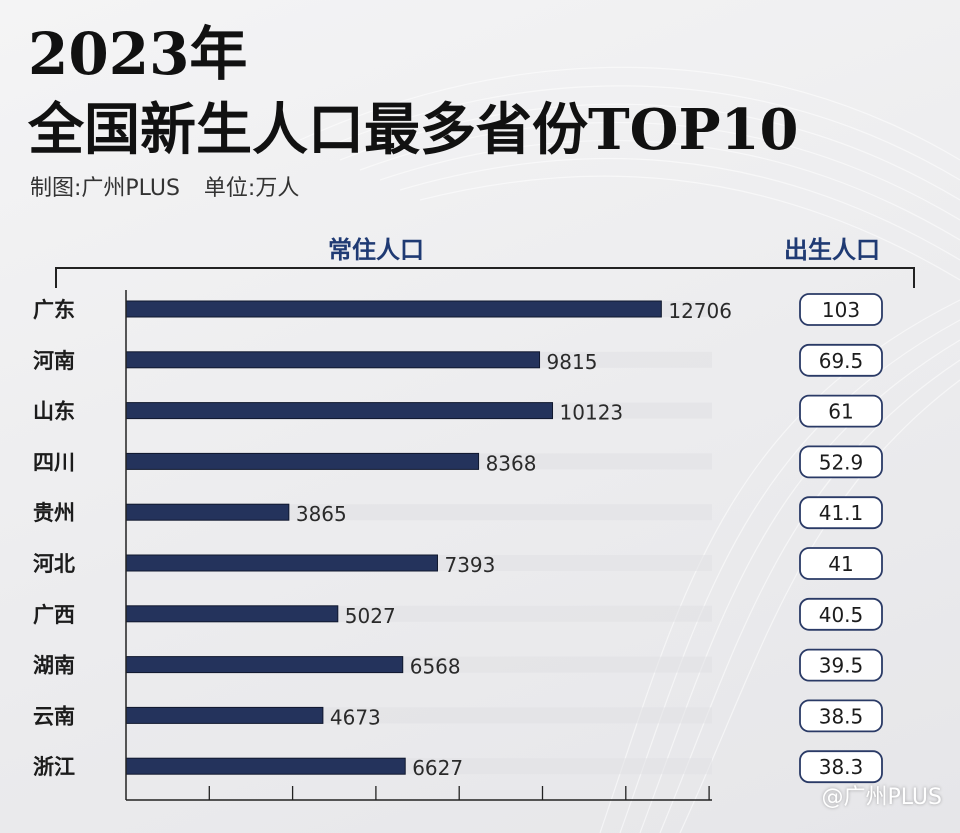  Describe the element at coordinates (54, 614) in the screenshot. I see `category-label: 广西` at that location.